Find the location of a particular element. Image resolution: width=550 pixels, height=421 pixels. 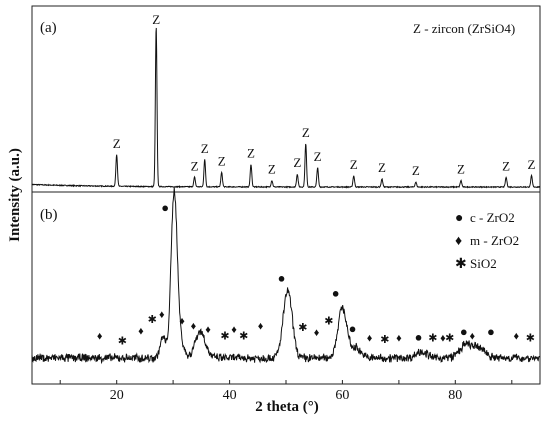

legend-c-zro2: c - ZrO2 is located at coordinates (492, 217).